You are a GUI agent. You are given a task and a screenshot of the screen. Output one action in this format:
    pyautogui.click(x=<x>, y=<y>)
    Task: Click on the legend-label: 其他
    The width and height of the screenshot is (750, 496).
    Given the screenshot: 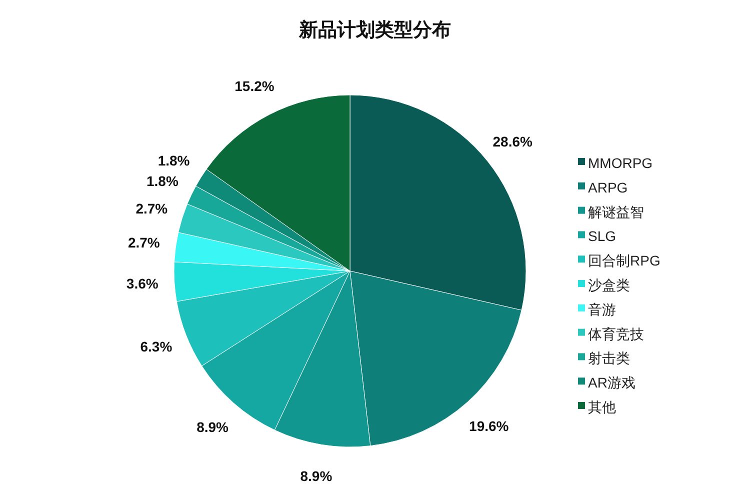 What is the action you would take?
    pyautogui.click(x=602, y=407)
    